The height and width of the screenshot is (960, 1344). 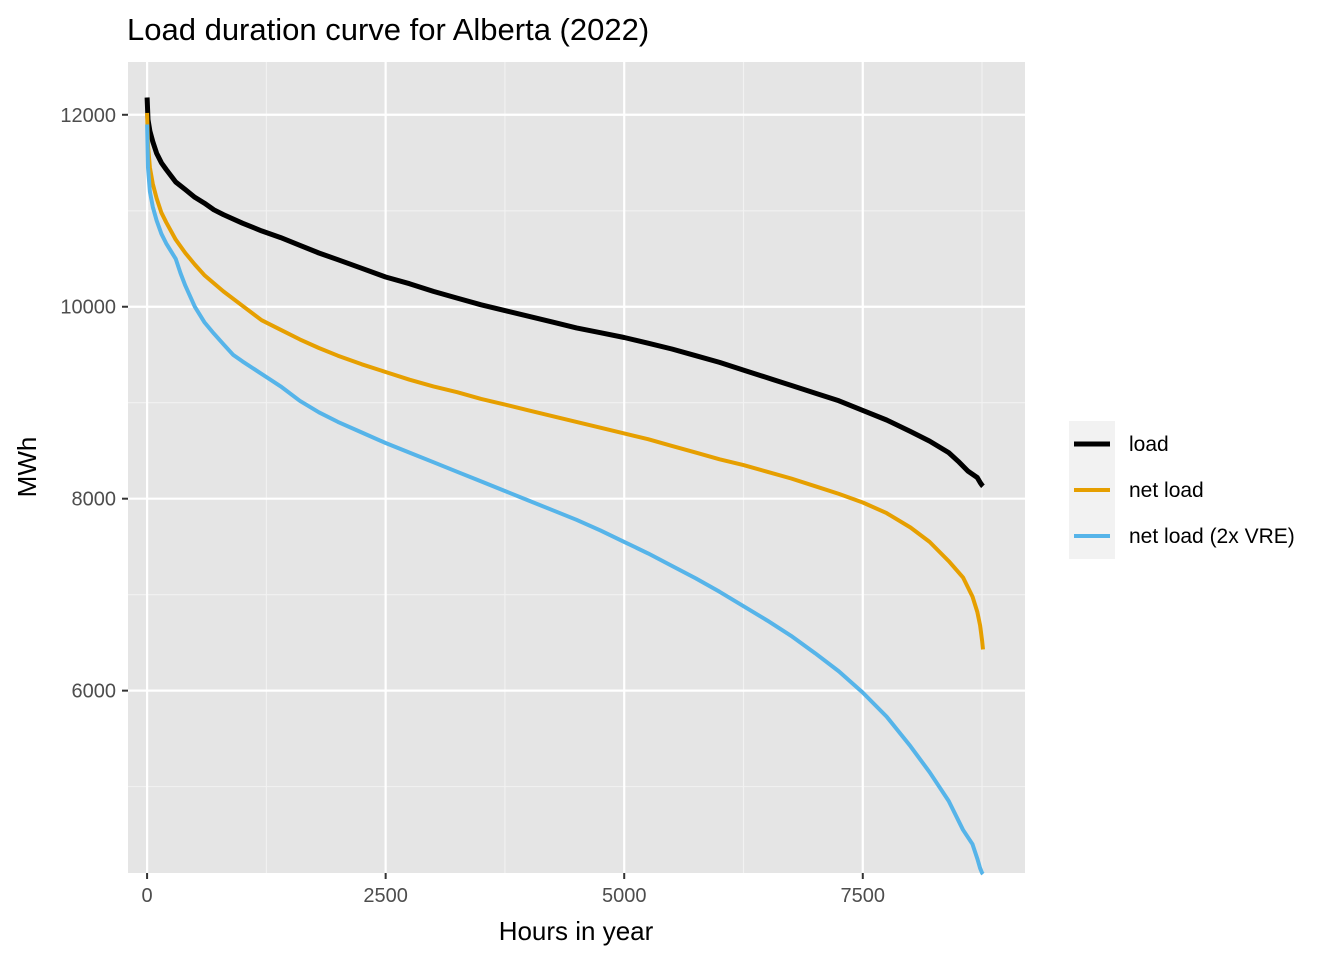 I want to click on x-tick-label: 2500, so click(x=385, y=896).